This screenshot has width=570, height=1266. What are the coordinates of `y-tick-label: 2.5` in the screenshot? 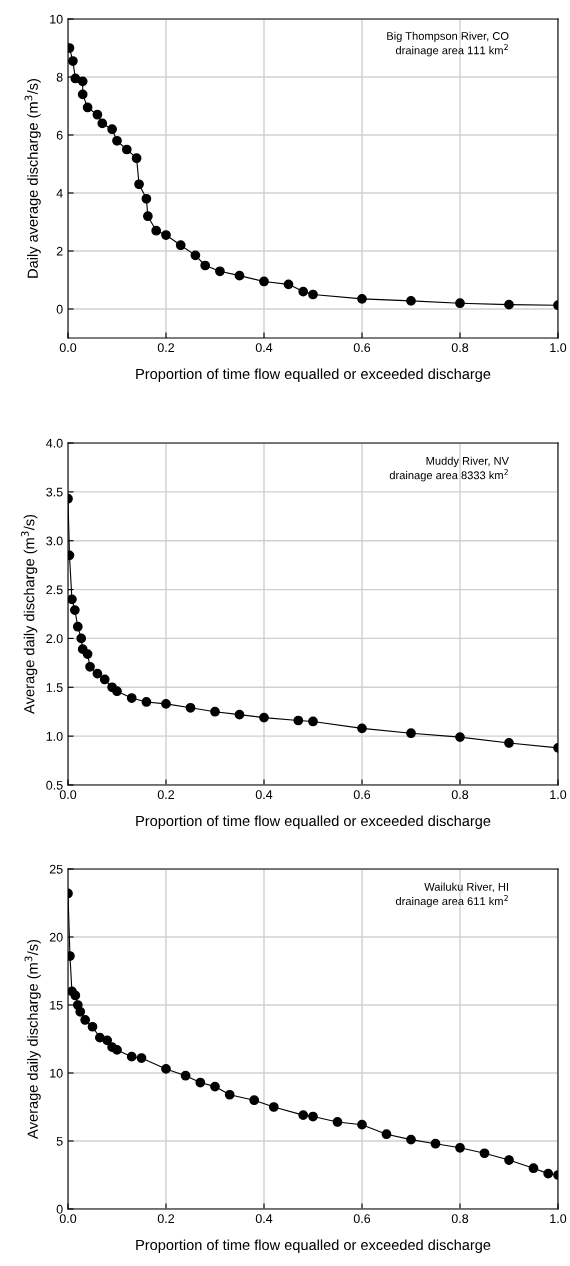 It's located at (54, 590).